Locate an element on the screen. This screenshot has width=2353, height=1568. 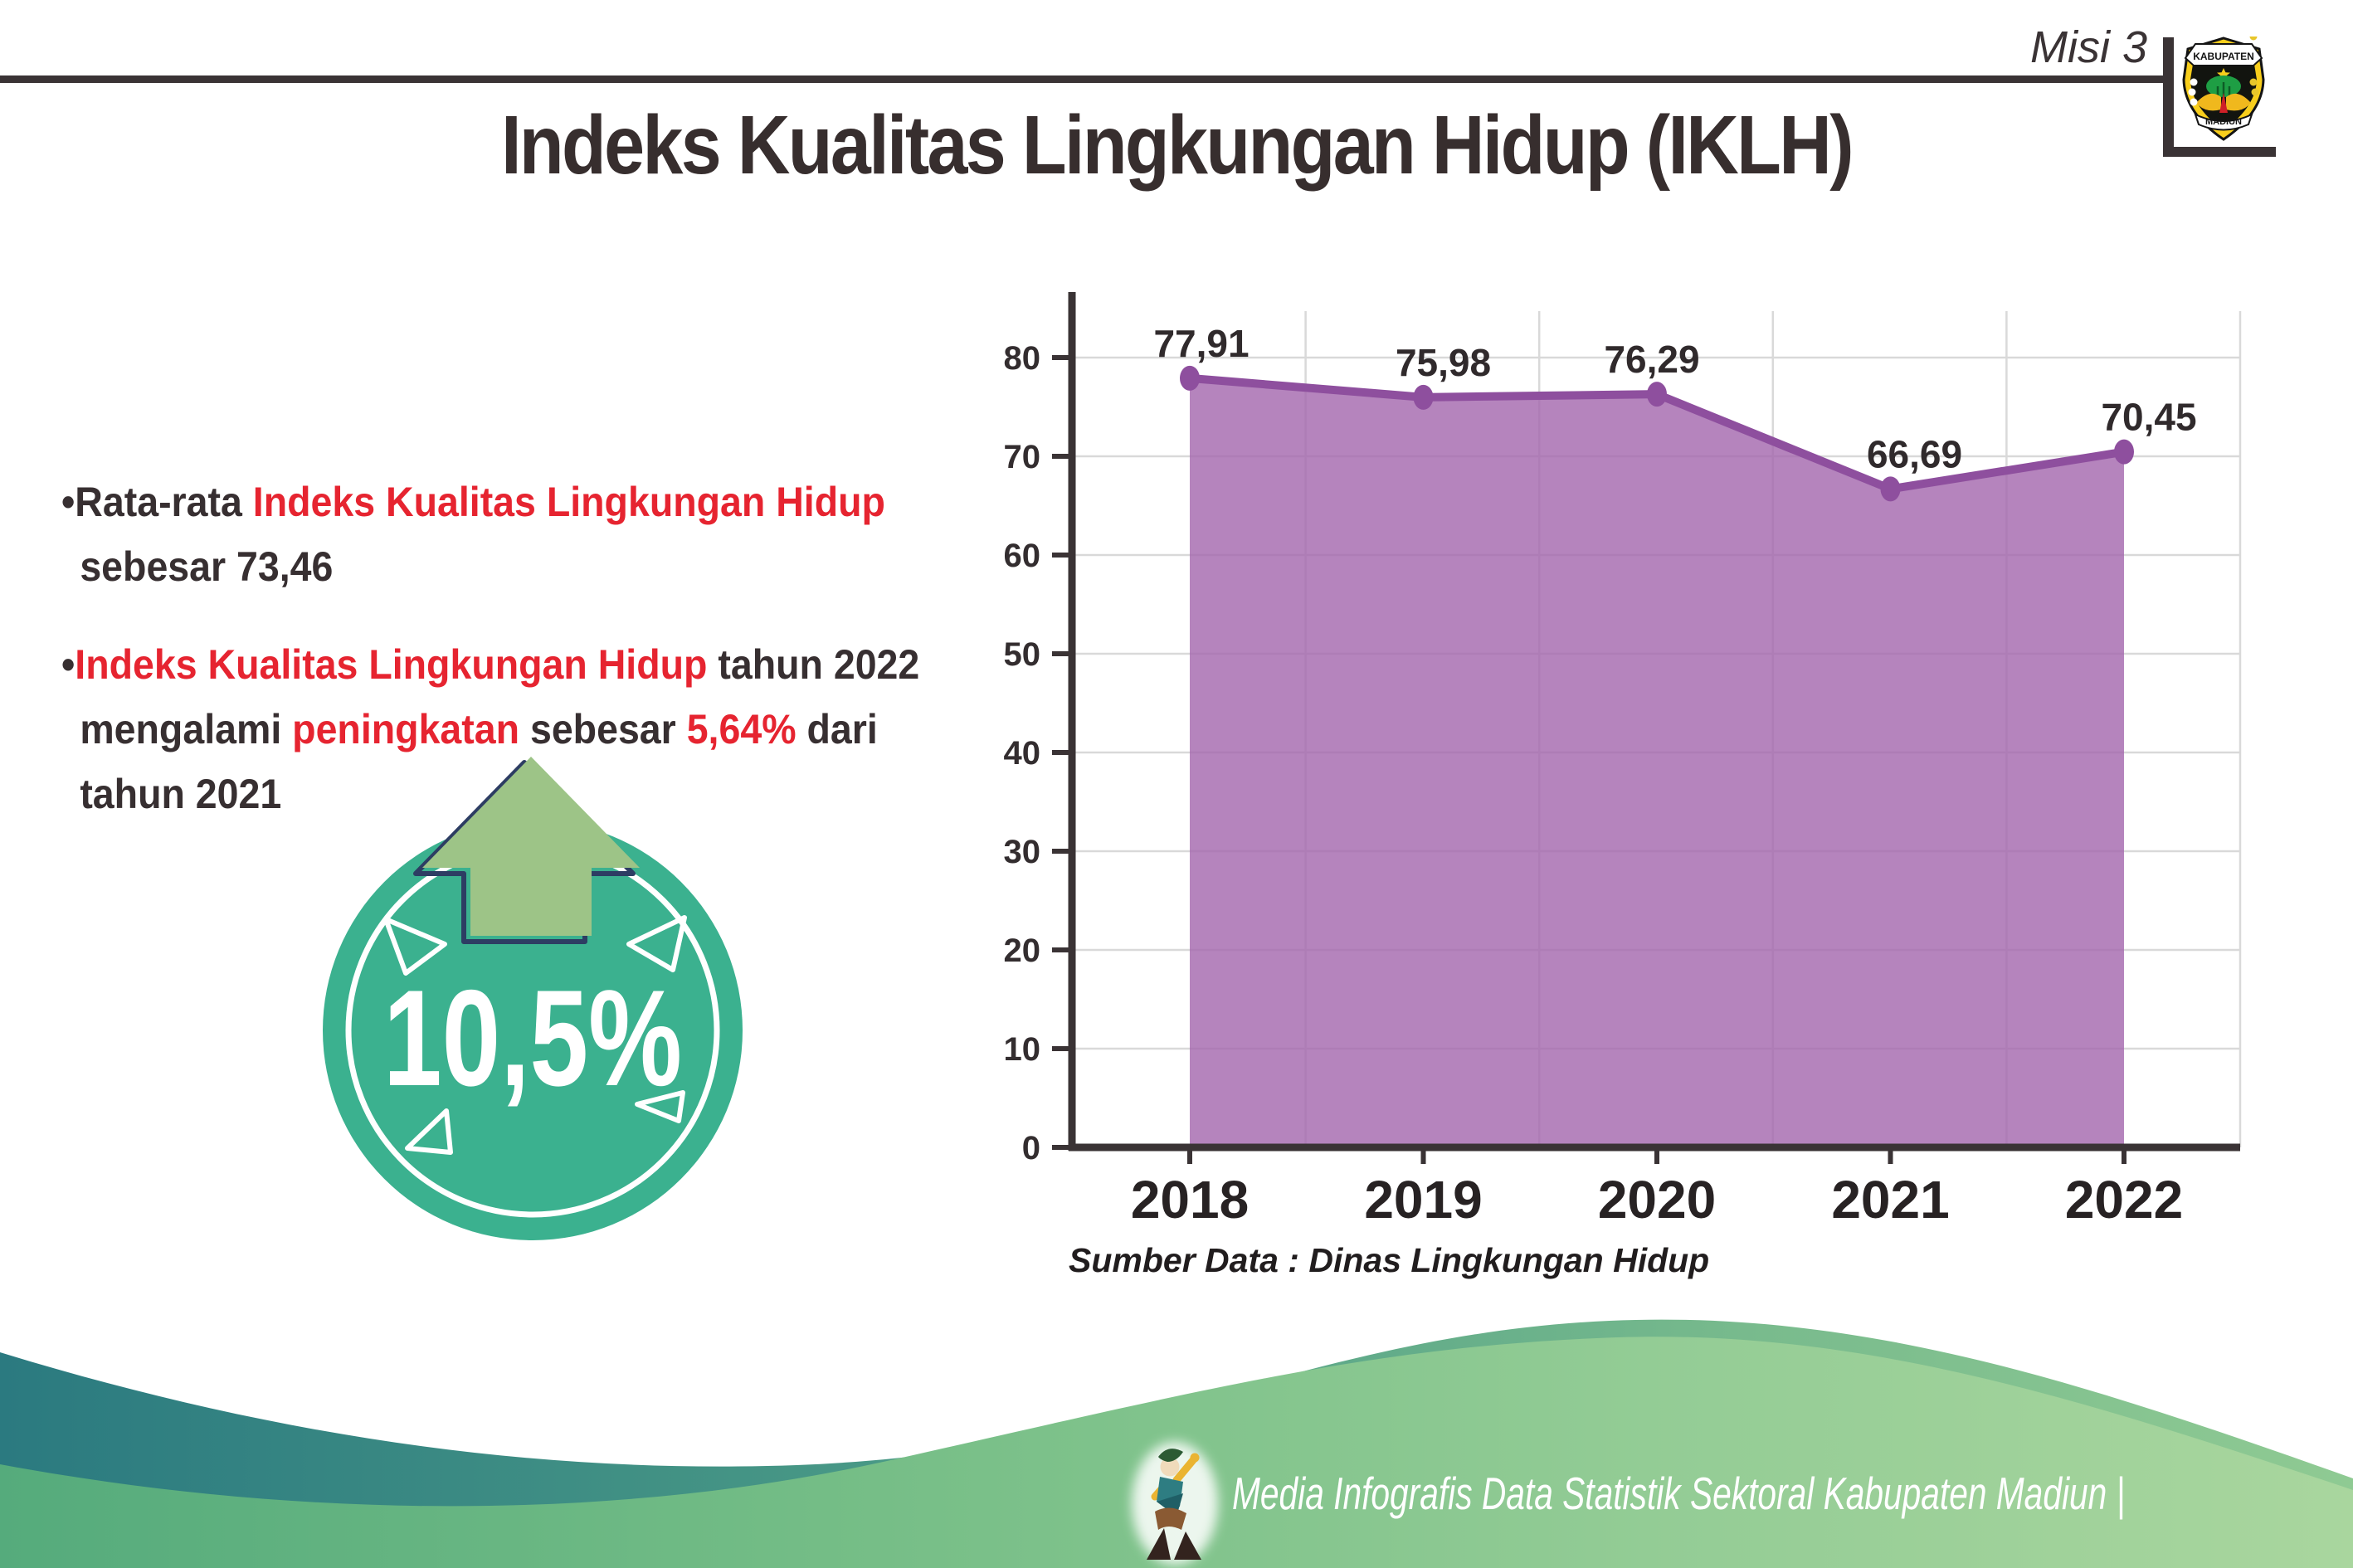
up-arrow-icon is located at coordinates (531, 846).